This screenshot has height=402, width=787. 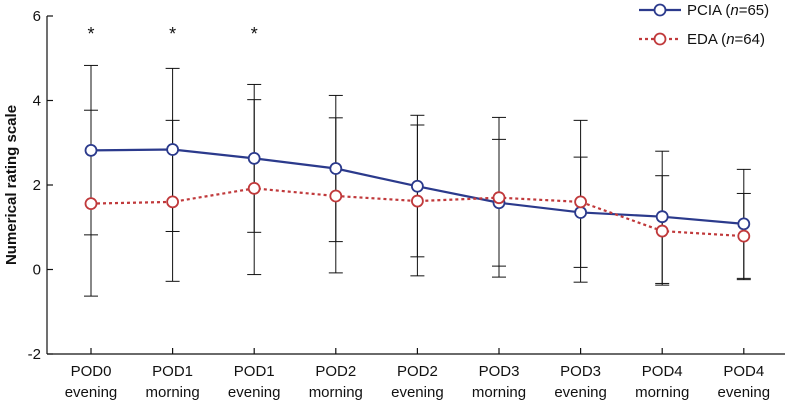 What do you see at coordinates (37, 270) in the screenshot?
I see `y-tick-label: 0` at bounding box center [37, 270].